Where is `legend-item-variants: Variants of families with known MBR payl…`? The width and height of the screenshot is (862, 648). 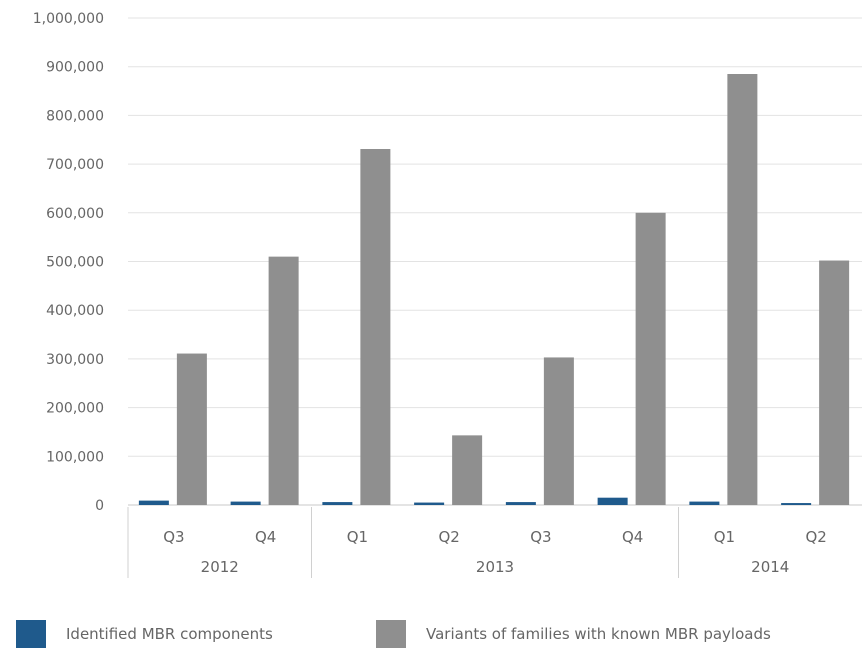 legend-item-variants: Variants of families with known MBR payl… is located at coordinates (573, 634).